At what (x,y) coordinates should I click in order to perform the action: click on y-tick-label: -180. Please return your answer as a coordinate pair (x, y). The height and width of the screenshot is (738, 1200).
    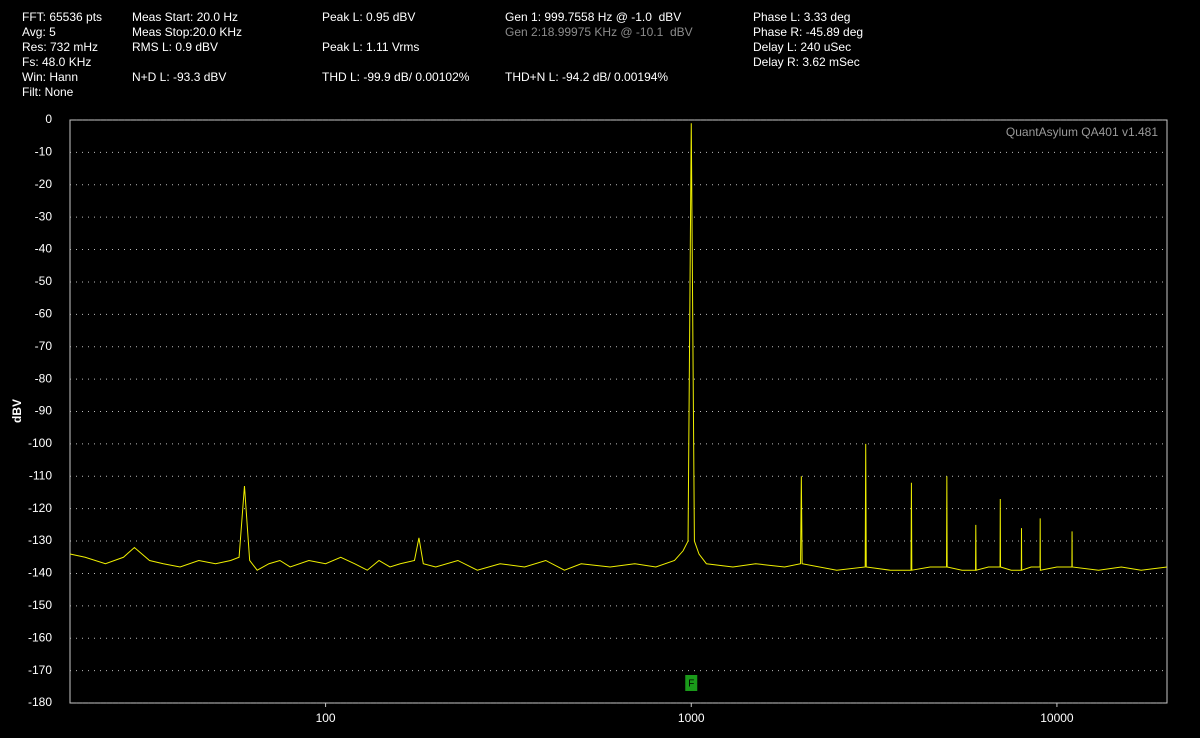
    Looking at the image, I should click on (40, 702).